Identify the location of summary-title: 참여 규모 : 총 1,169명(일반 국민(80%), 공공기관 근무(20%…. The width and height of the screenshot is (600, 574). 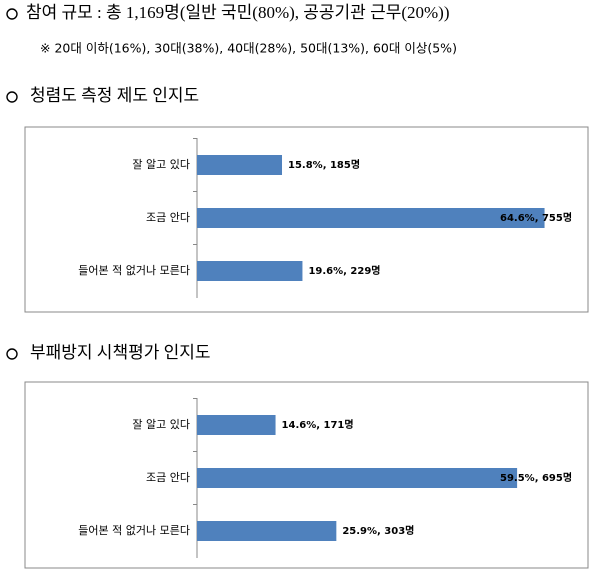
(238, 12).